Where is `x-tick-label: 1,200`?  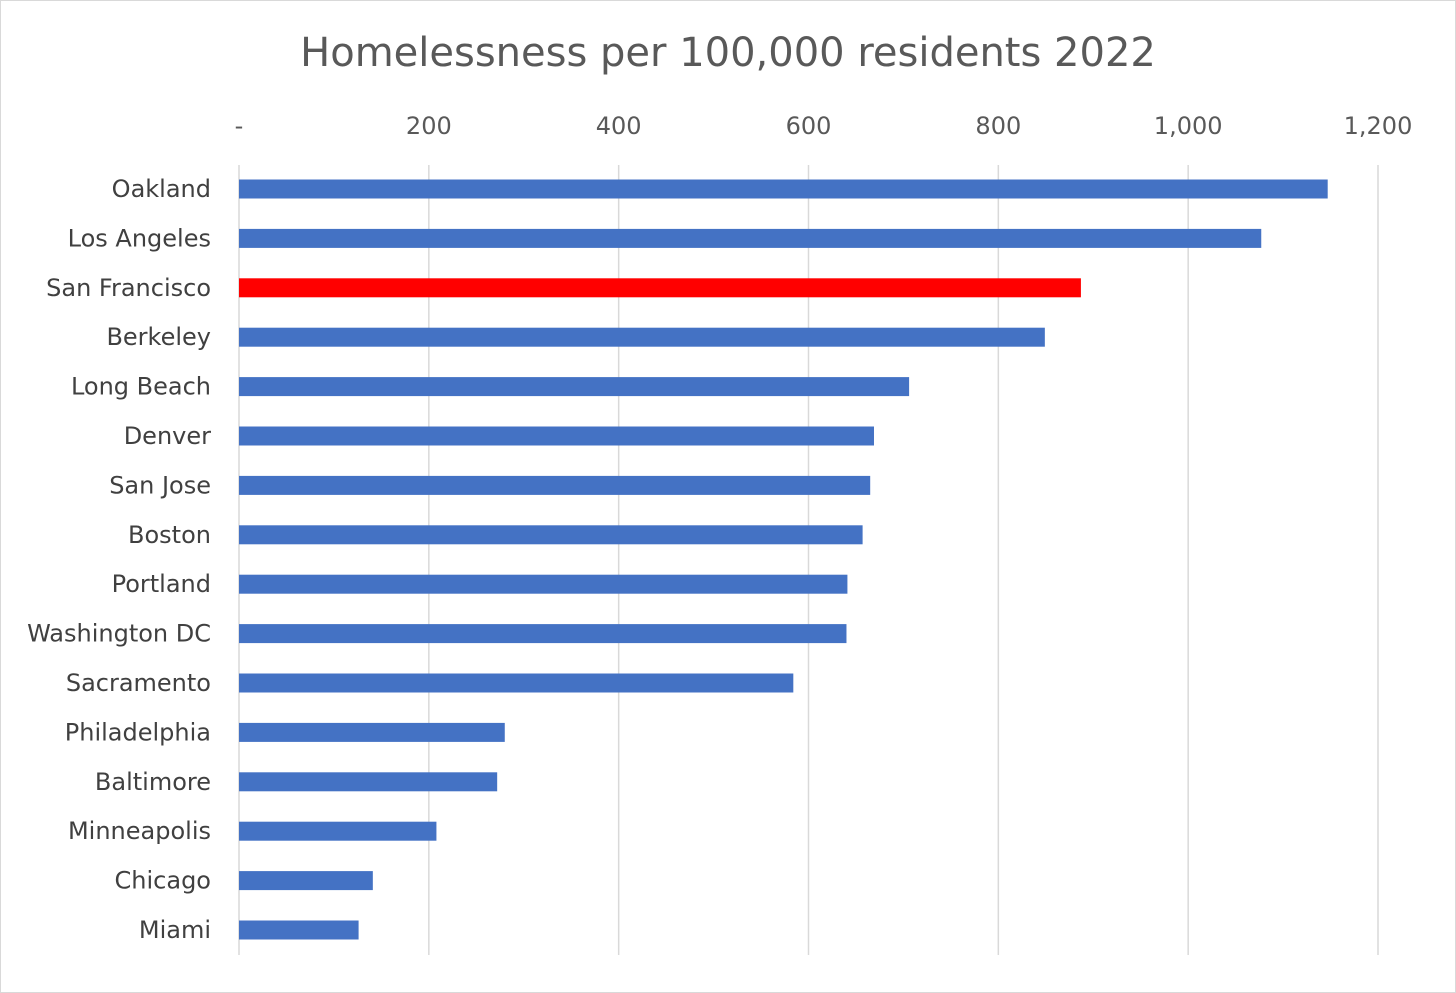 x-tick-label: 1,200 is located at coordinates (1378, 126).